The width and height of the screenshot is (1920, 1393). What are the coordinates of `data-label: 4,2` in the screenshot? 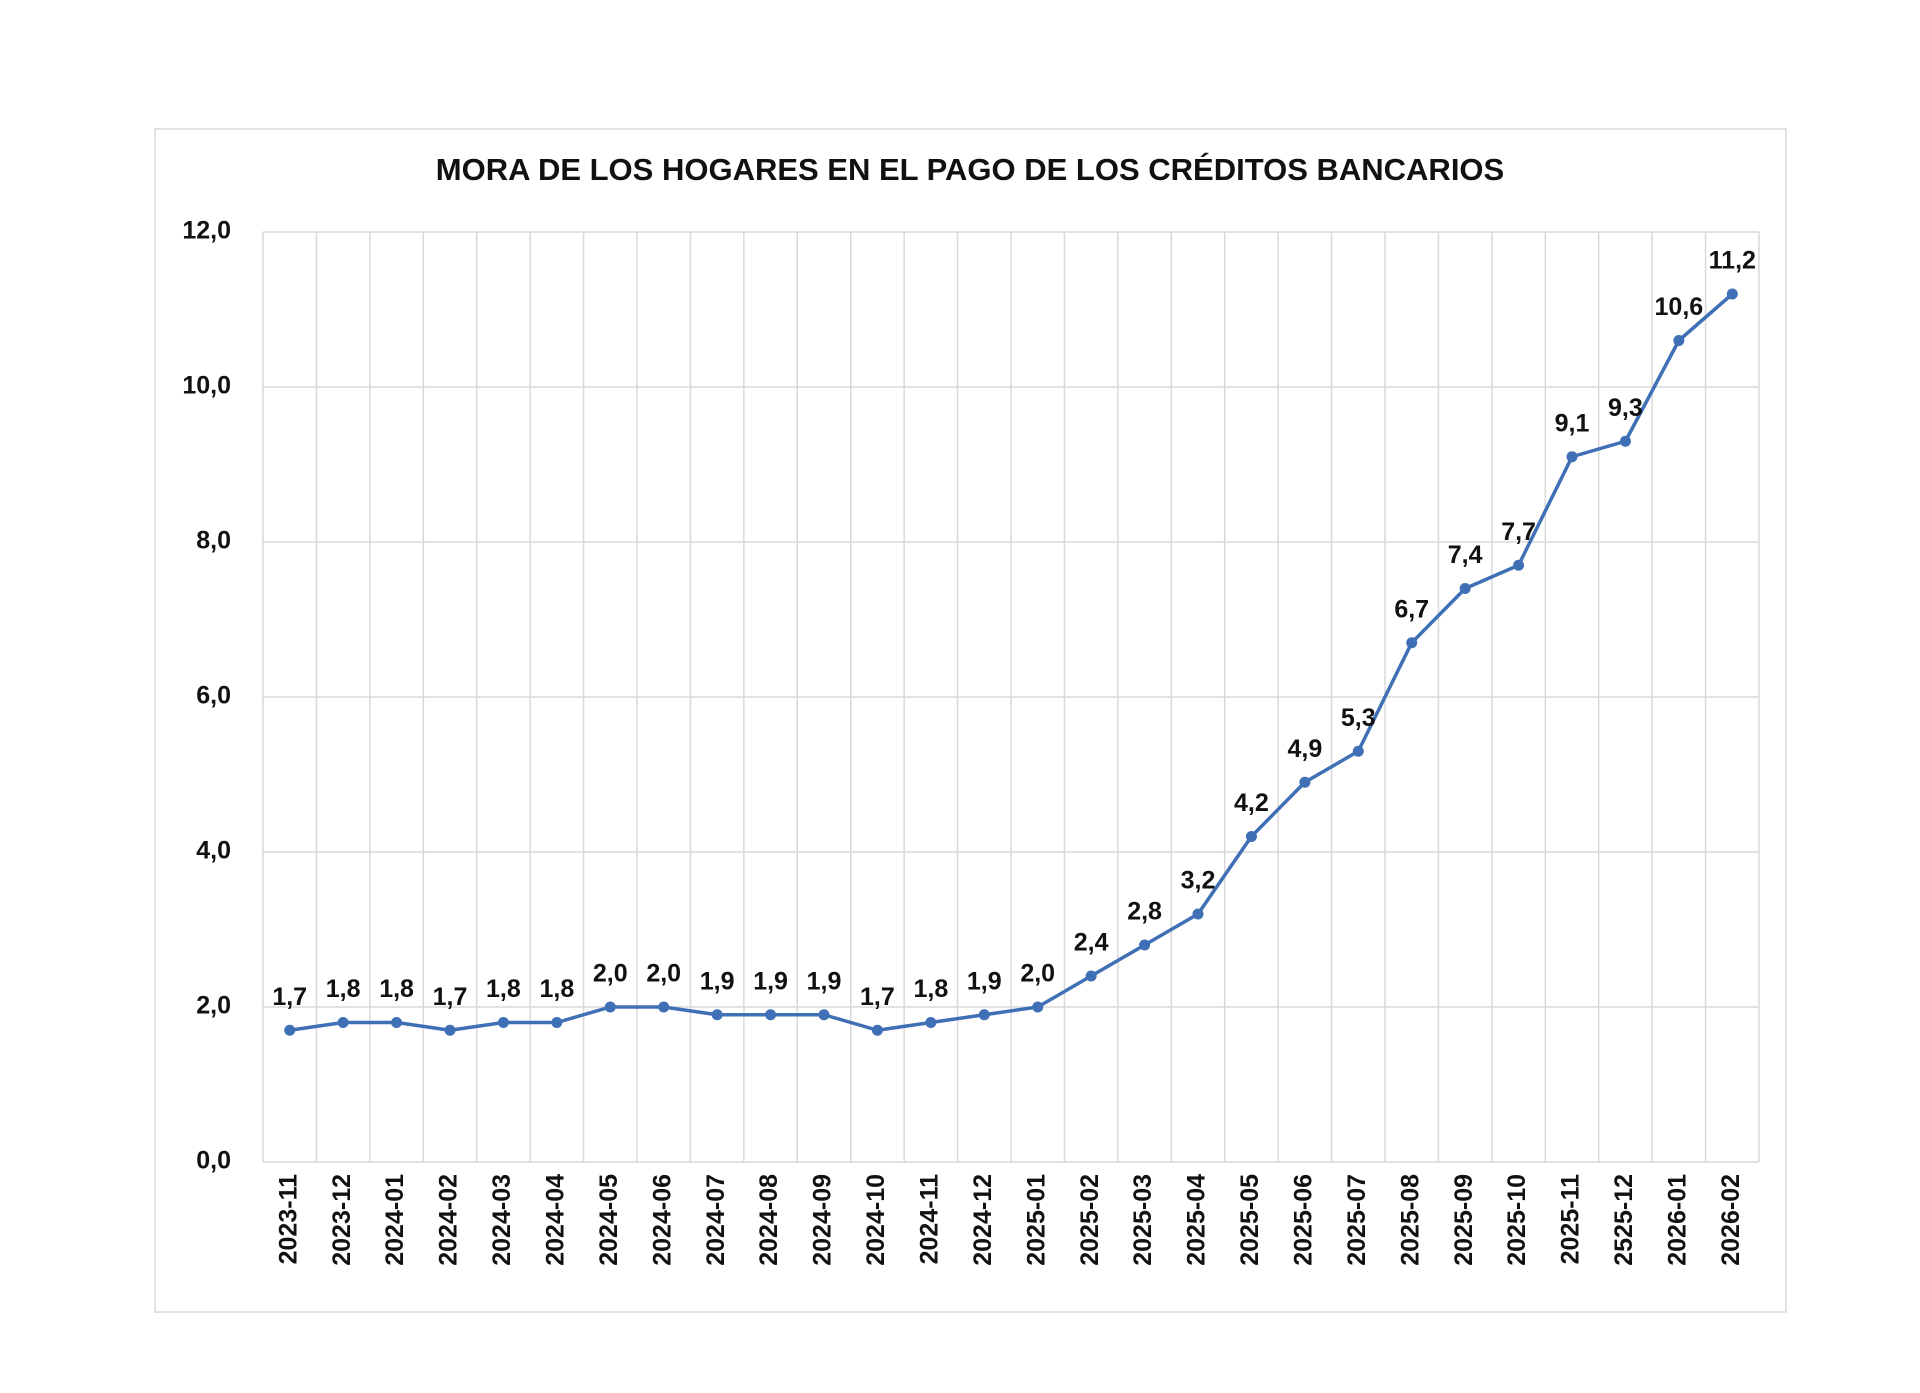 It's located at (1251, 803).